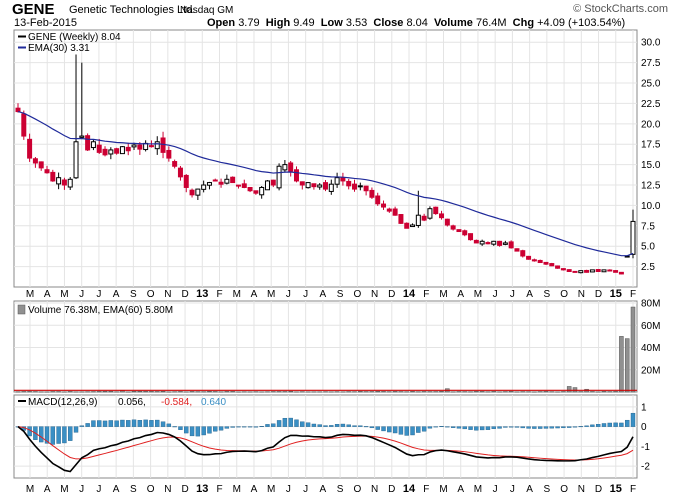  I want to click on y-tick-label: 20M, so click(650, 370).